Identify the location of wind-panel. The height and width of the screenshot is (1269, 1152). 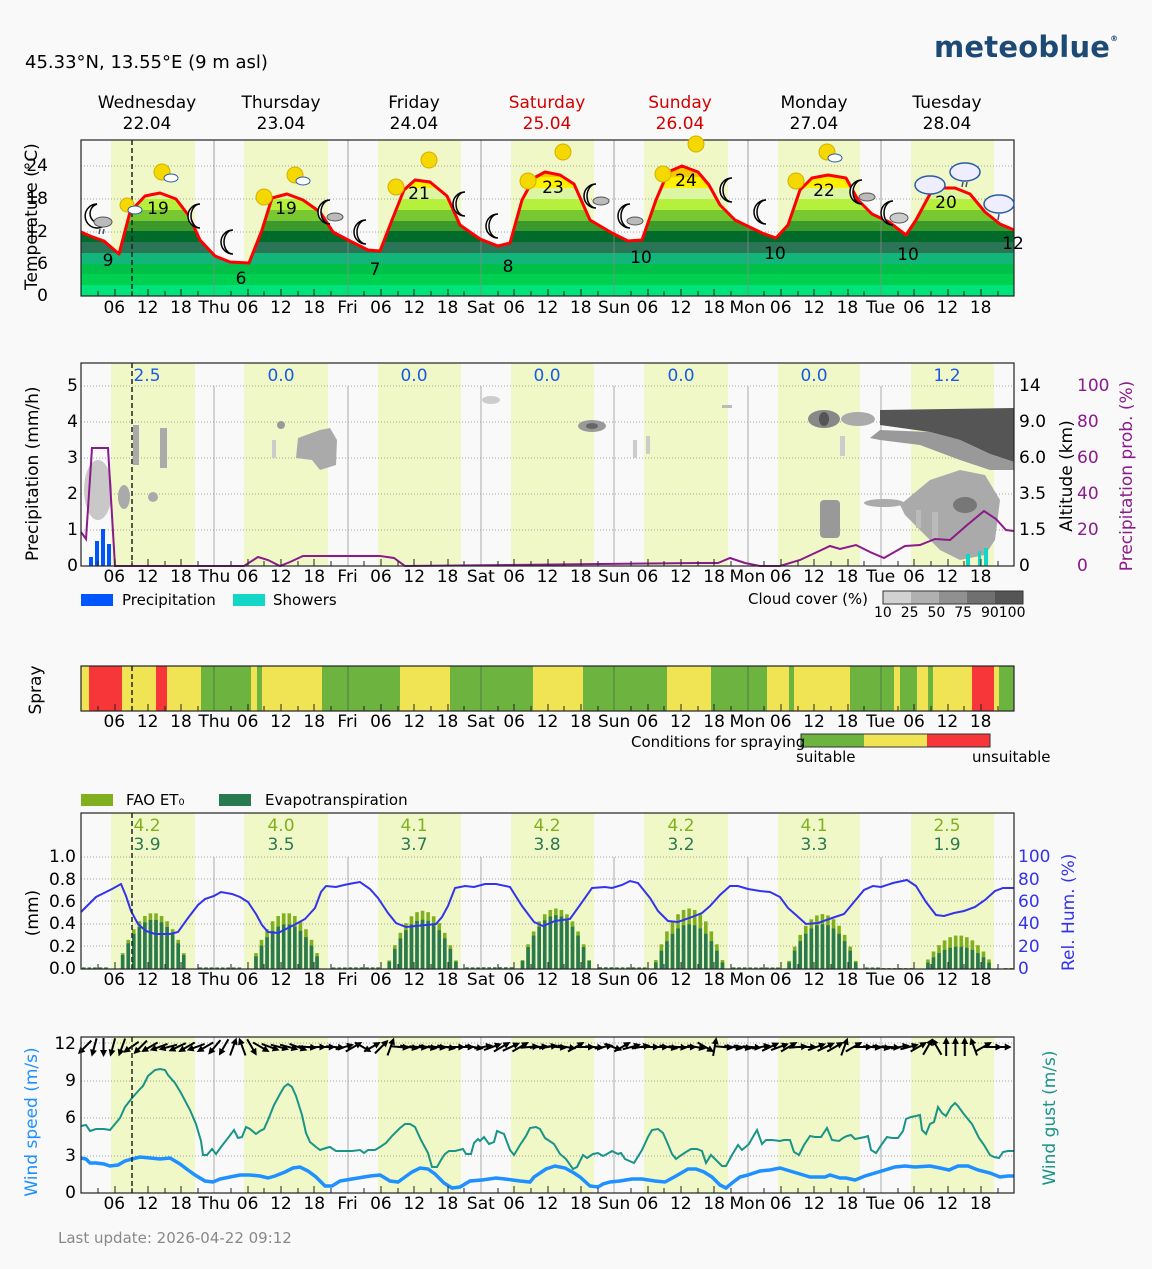
(546, 1115).